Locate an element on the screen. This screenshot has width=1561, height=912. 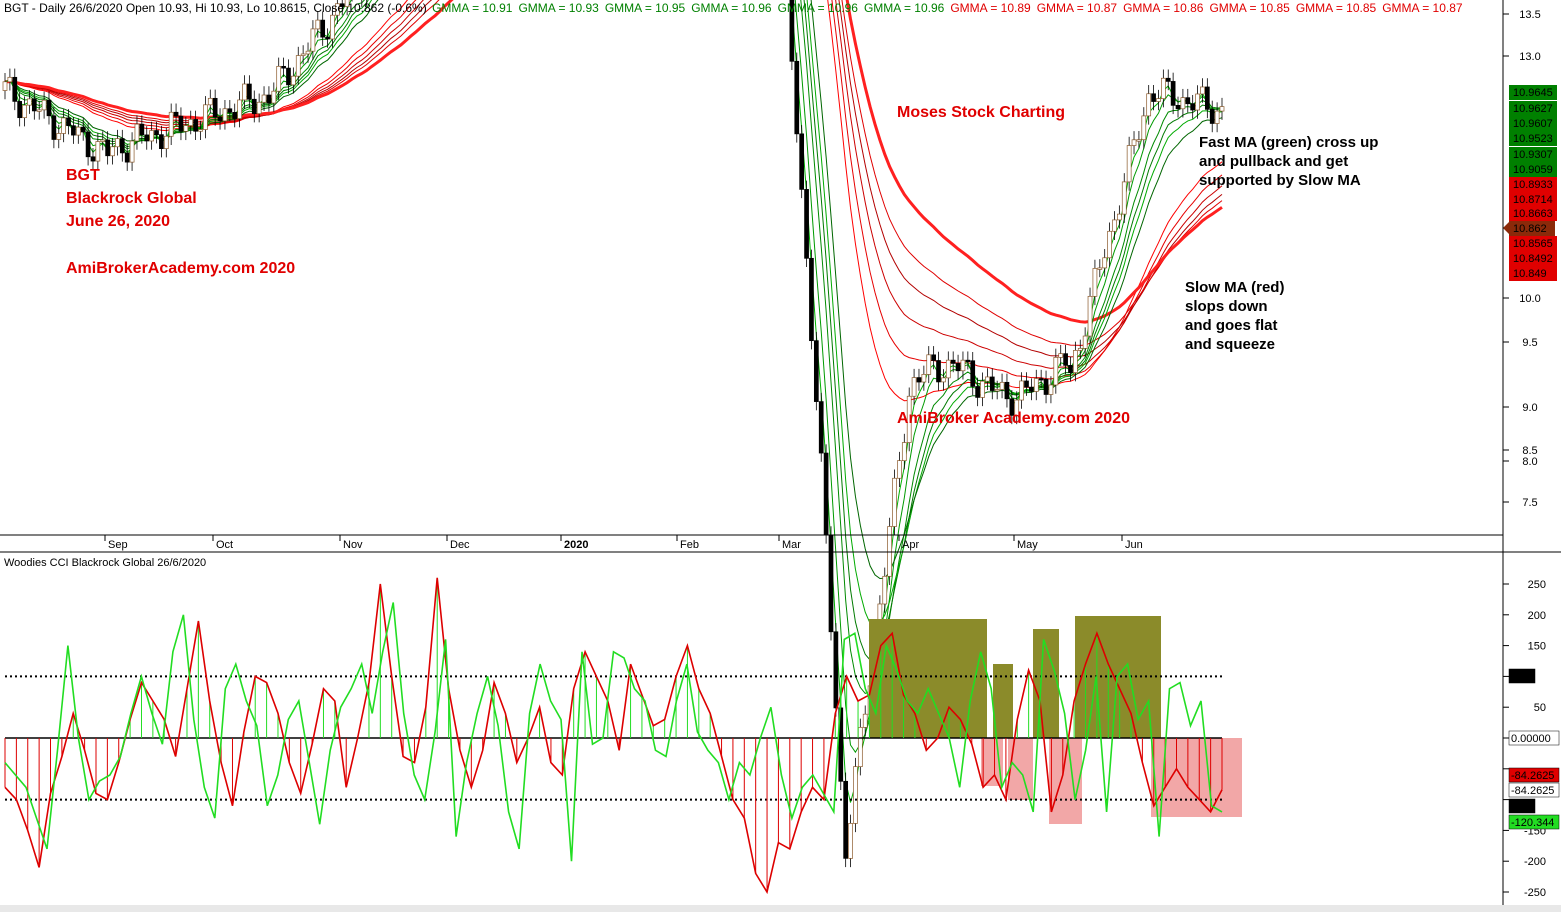
ann-fast-ma-3: supported by Slow MA is located at coordinates (1280, 180).